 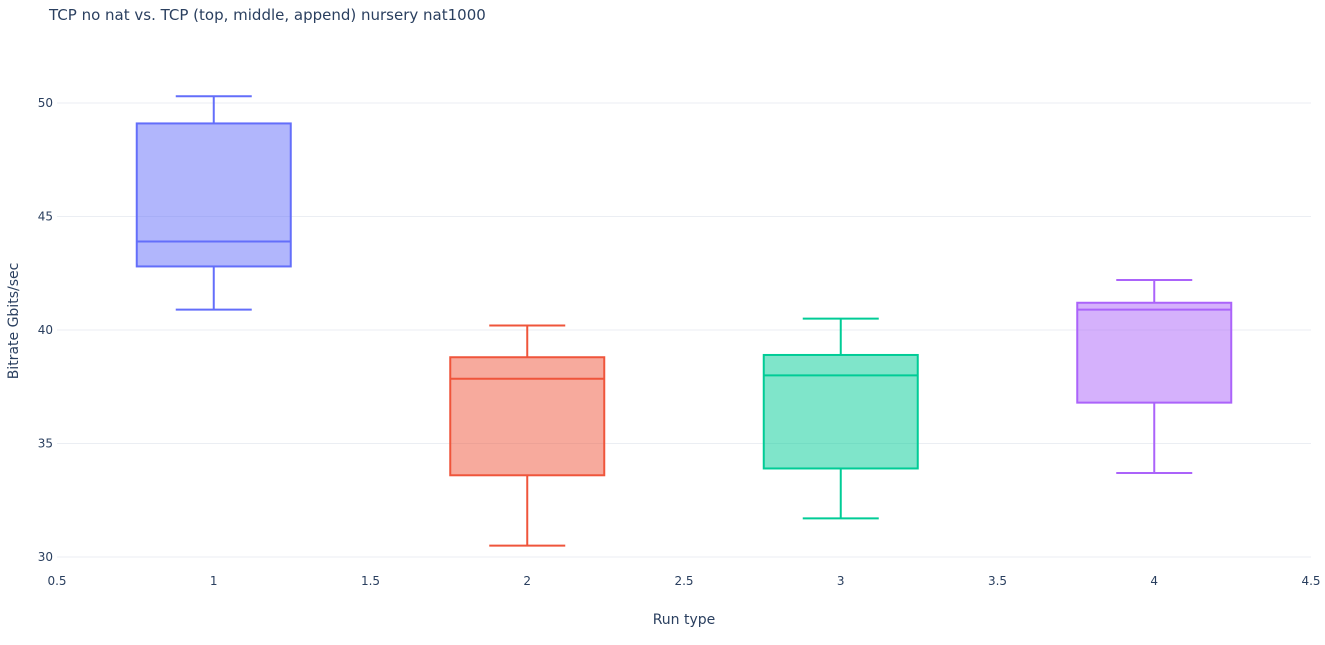 I want to click on x-tick-label: 3, so click(x=841, y=581).